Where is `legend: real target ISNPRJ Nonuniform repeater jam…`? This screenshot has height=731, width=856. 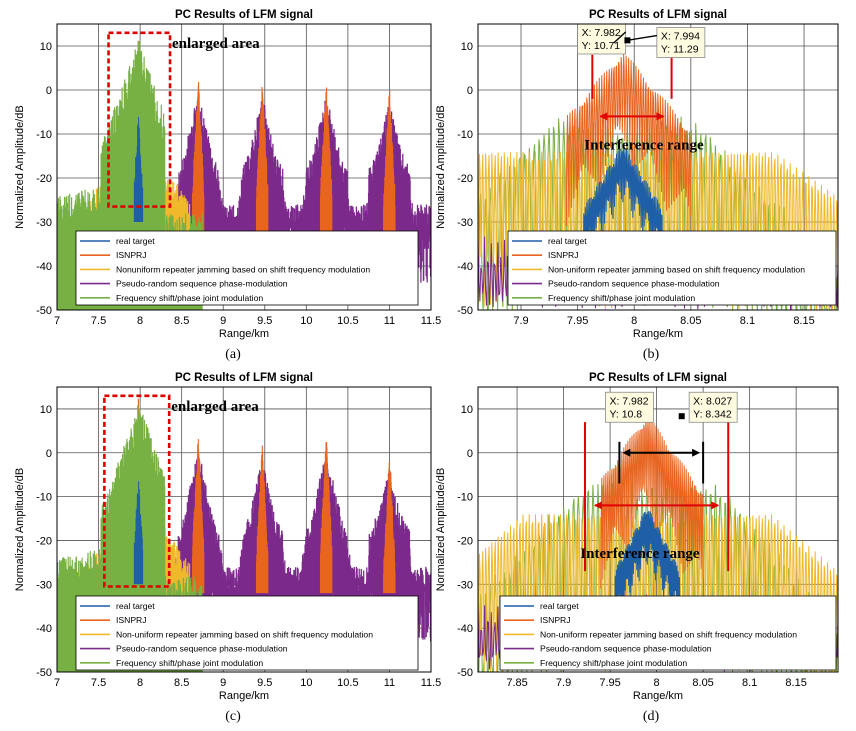 legend: real target ISNPRJ Nonuniform repeater jam… is located at coordinates (247, 268).